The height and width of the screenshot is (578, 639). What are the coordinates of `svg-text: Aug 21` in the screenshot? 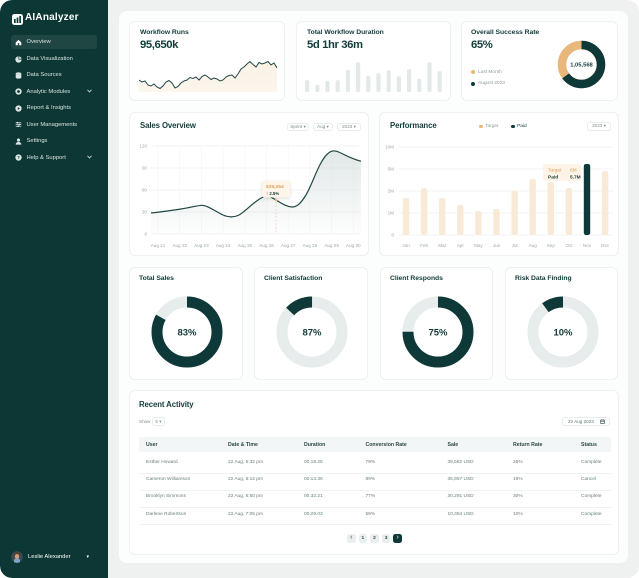 It's located at (158, 245).